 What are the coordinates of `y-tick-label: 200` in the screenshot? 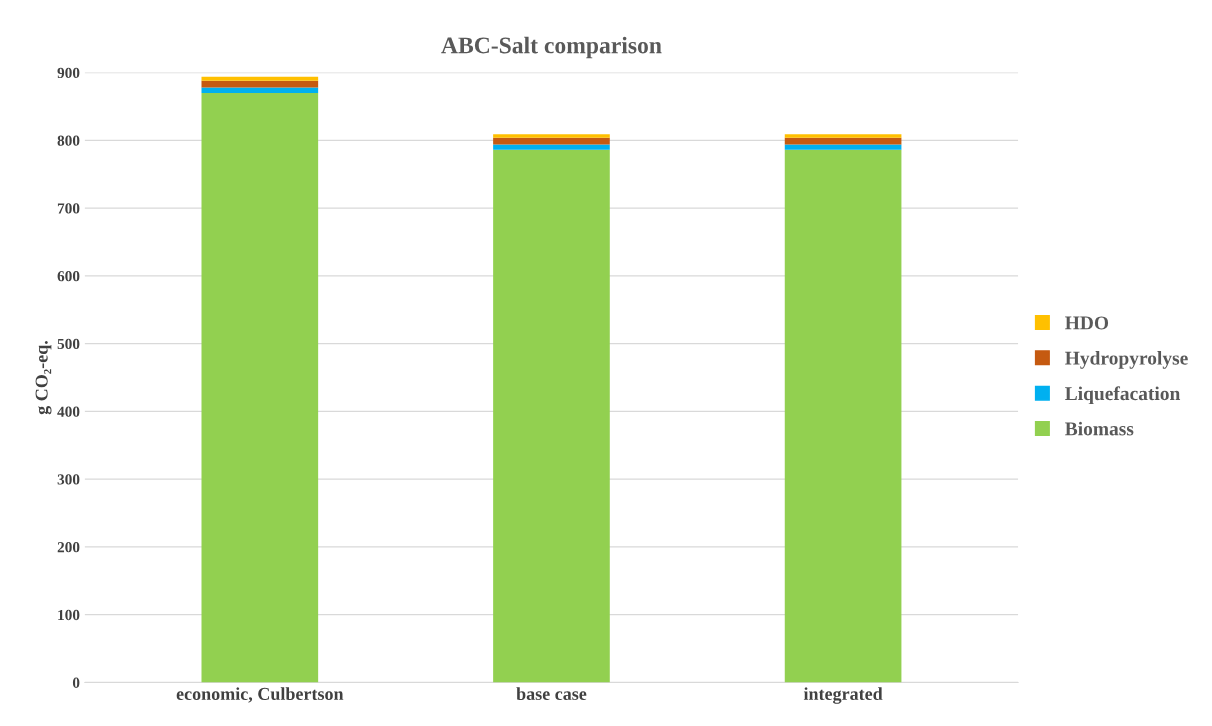 It's located at (68, 547).